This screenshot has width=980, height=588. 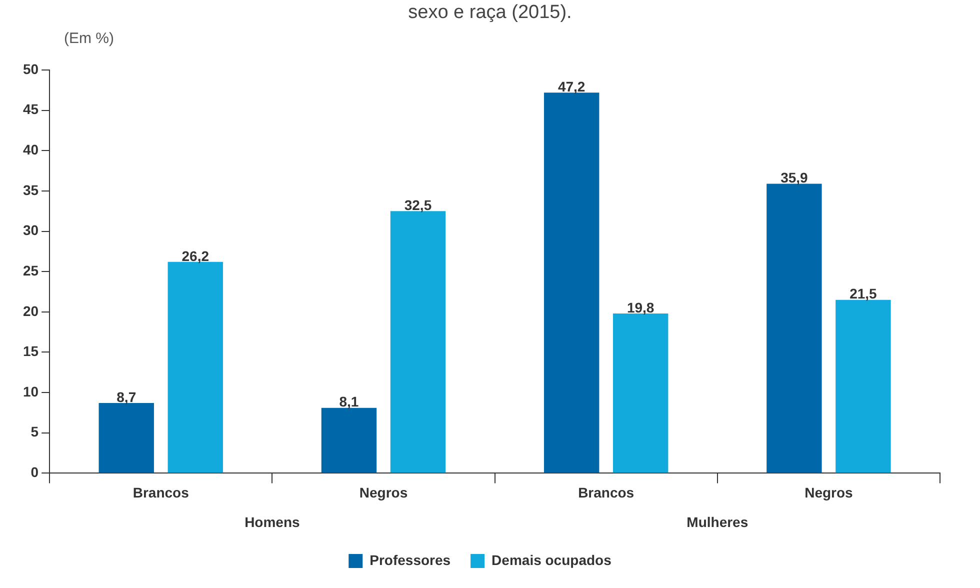 What do you see at coordinates (552, 560) in the screenshot?
I see `legend-label: Demais ocupados` at bounding box center [552, 560].